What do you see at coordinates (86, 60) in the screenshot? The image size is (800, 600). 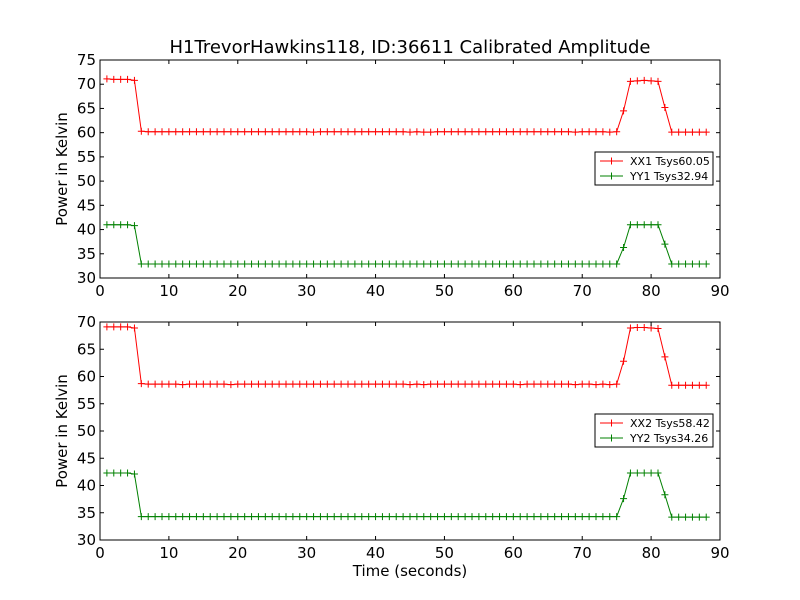 I see `y-tick-label: 75` at bounding box center [86, 60].